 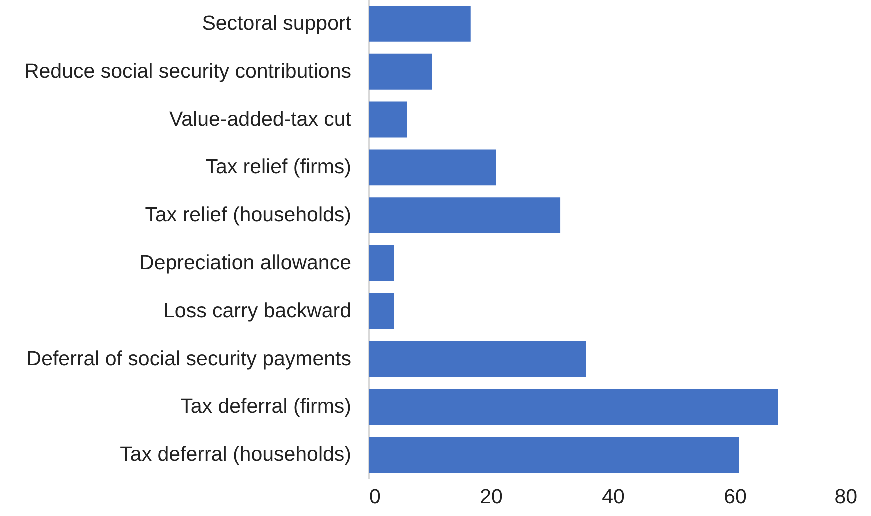 I want to click on y-tick-label: Reduce social security contributions, so click(x=188, y=71).